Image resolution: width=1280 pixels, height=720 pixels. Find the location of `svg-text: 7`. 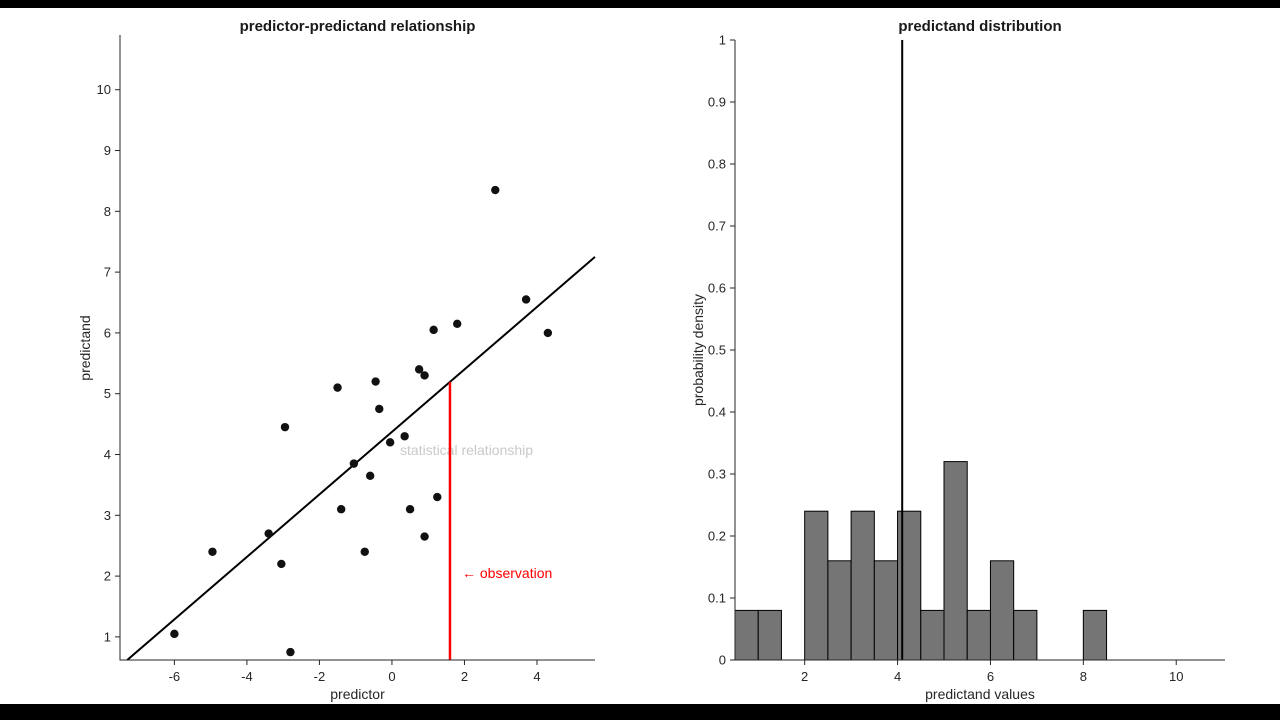

svg-text: 7 is located at coordinates (107, 272).